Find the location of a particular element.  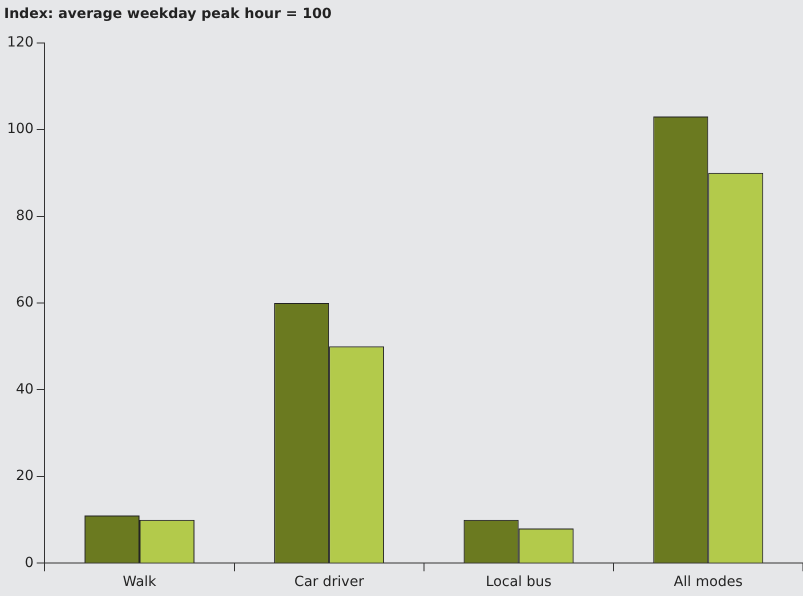

y-tick-label: 40 is located at coordinates (25, 389).